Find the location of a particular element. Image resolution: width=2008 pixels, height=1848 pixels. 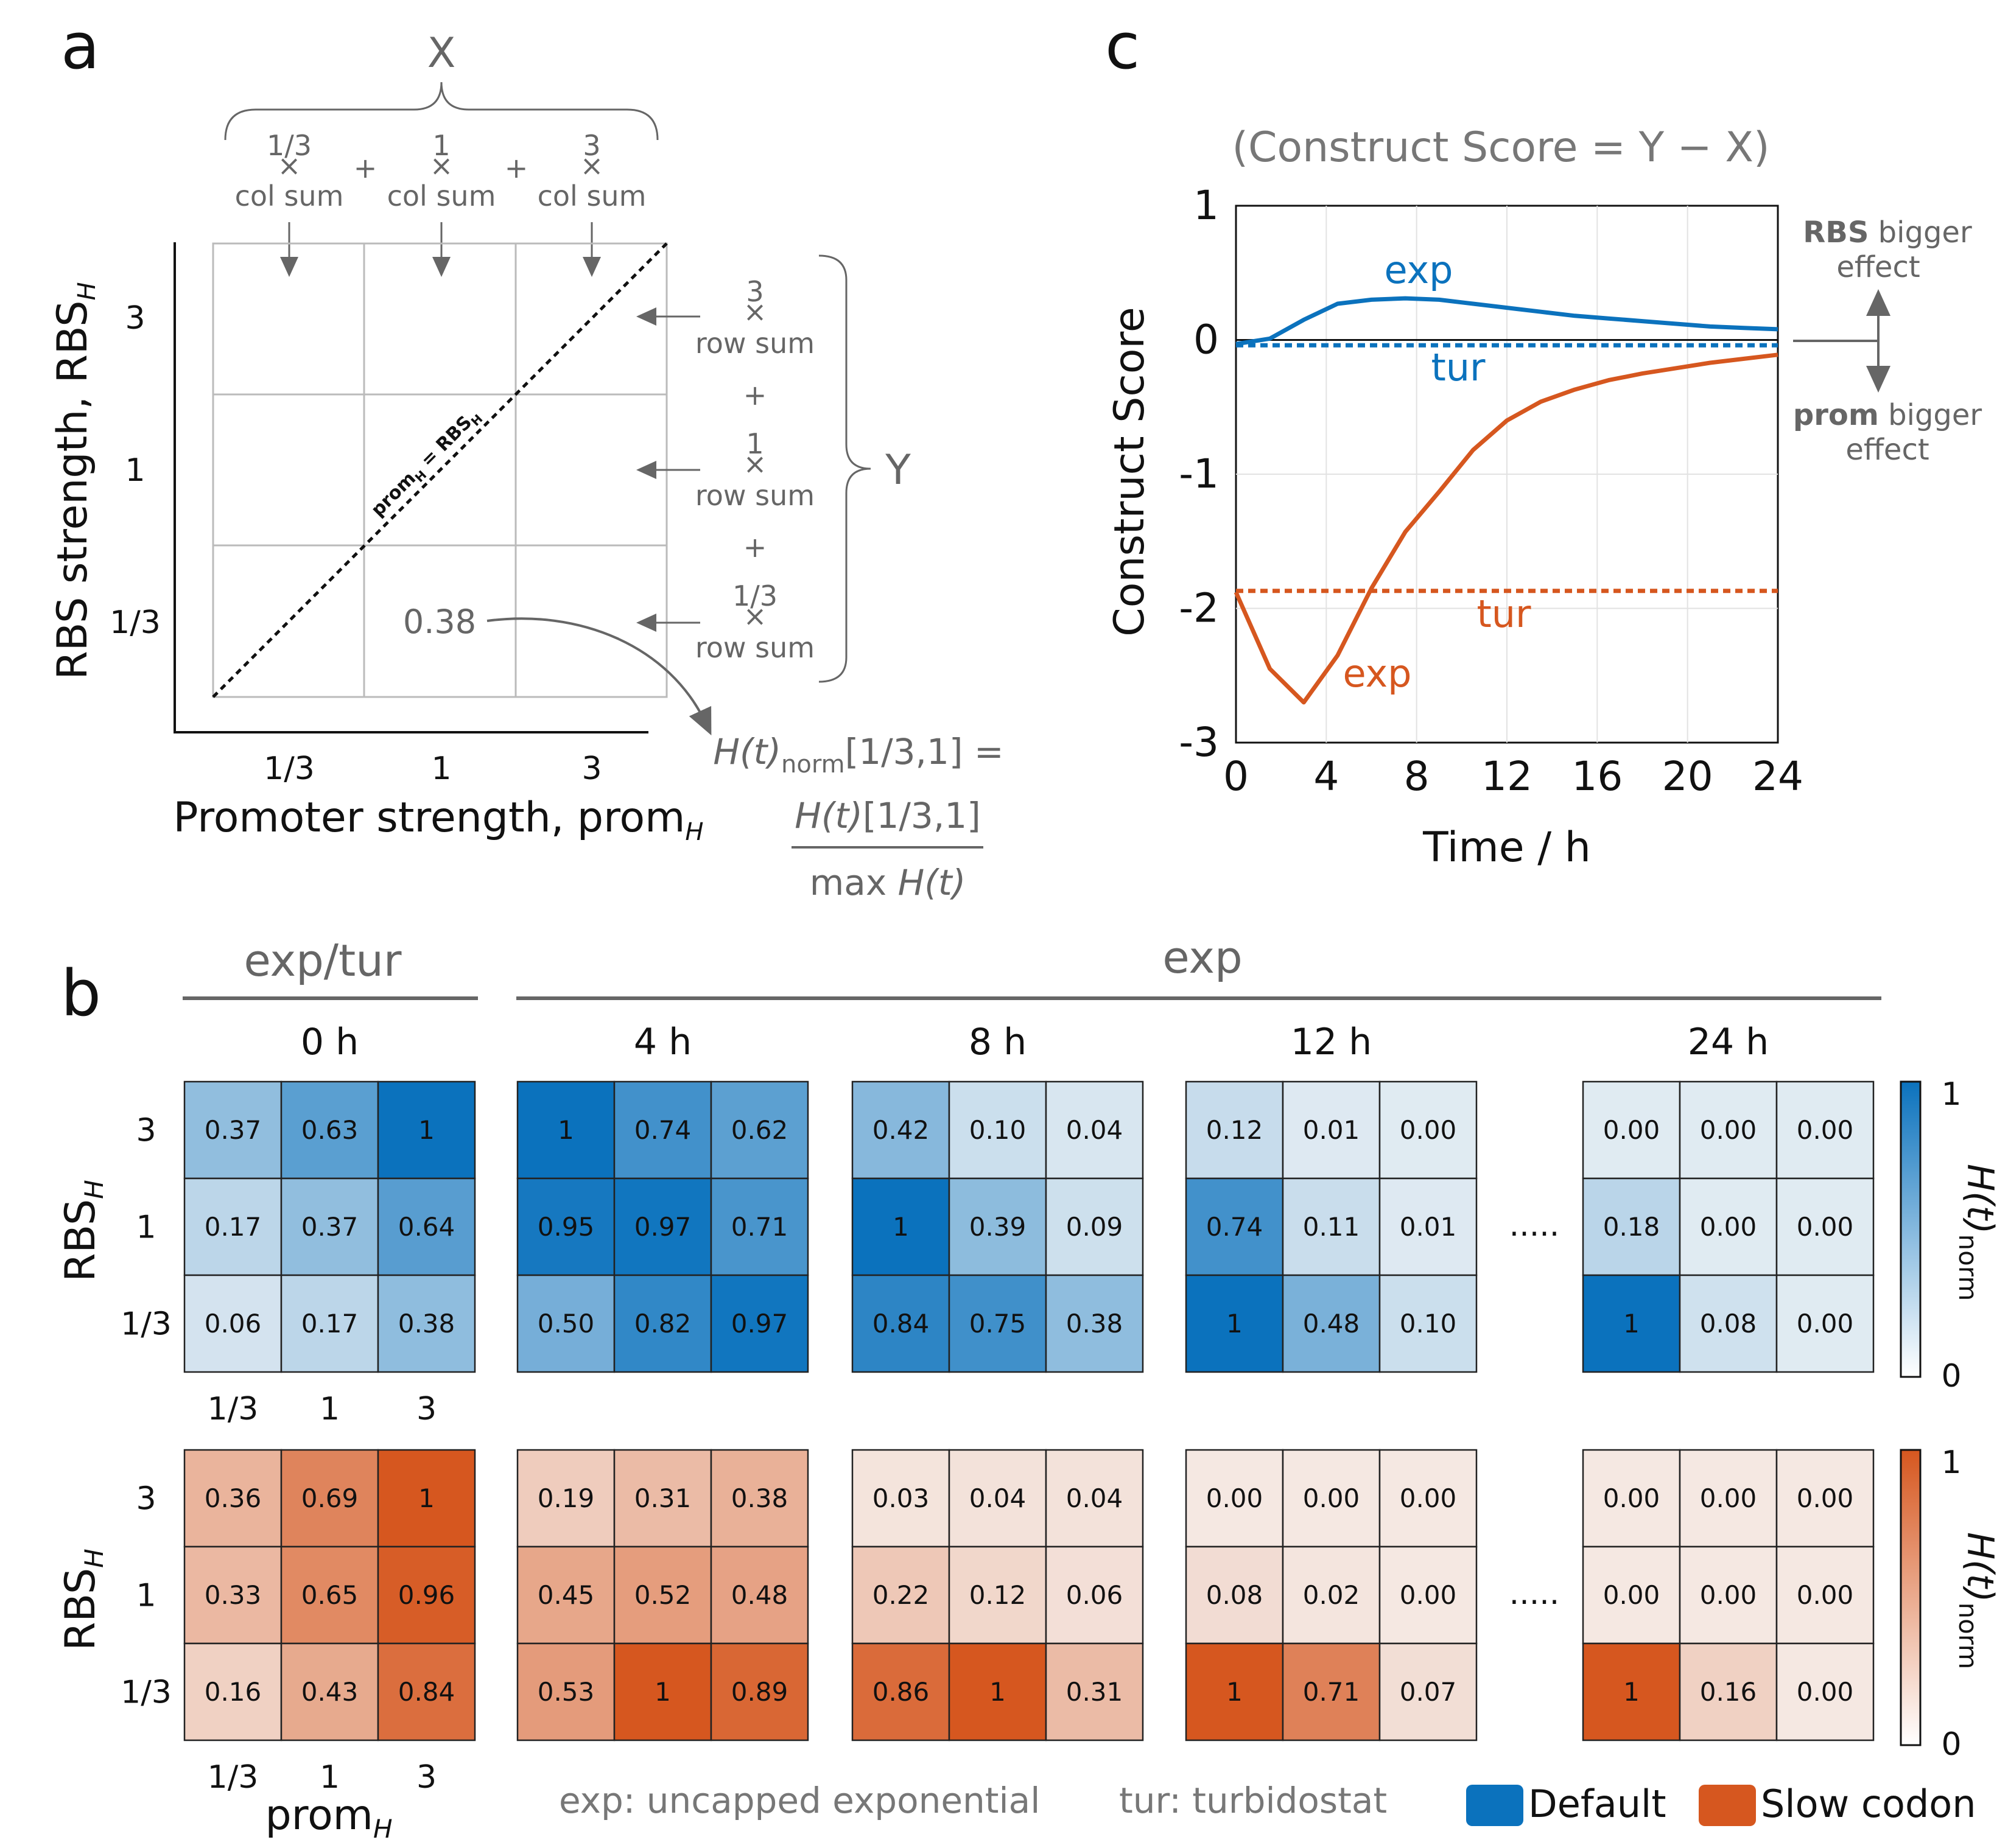

heatmap-cell-value: 0.18 is located at coordinates (1631, 1227).